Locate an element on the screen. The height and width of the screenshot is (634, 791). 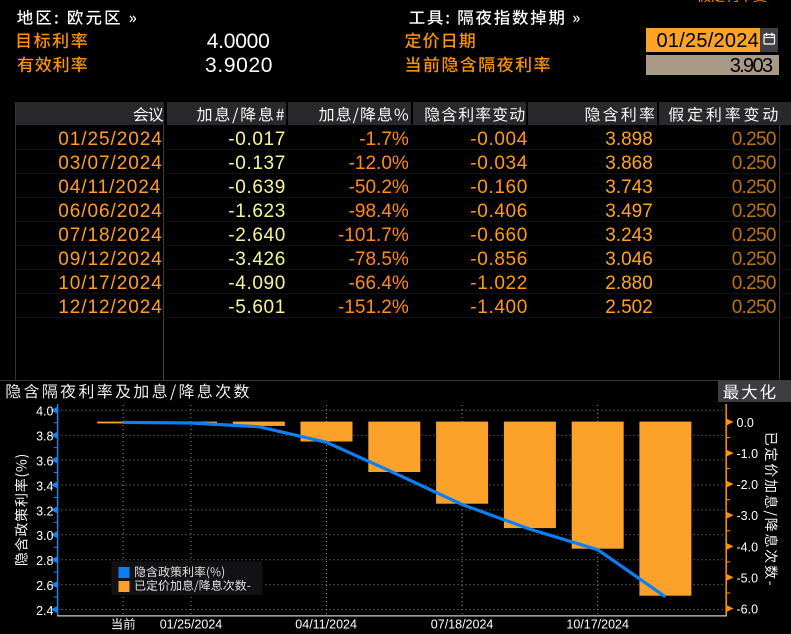
svg-text: -2.640 is located at coordinates (257, 235).